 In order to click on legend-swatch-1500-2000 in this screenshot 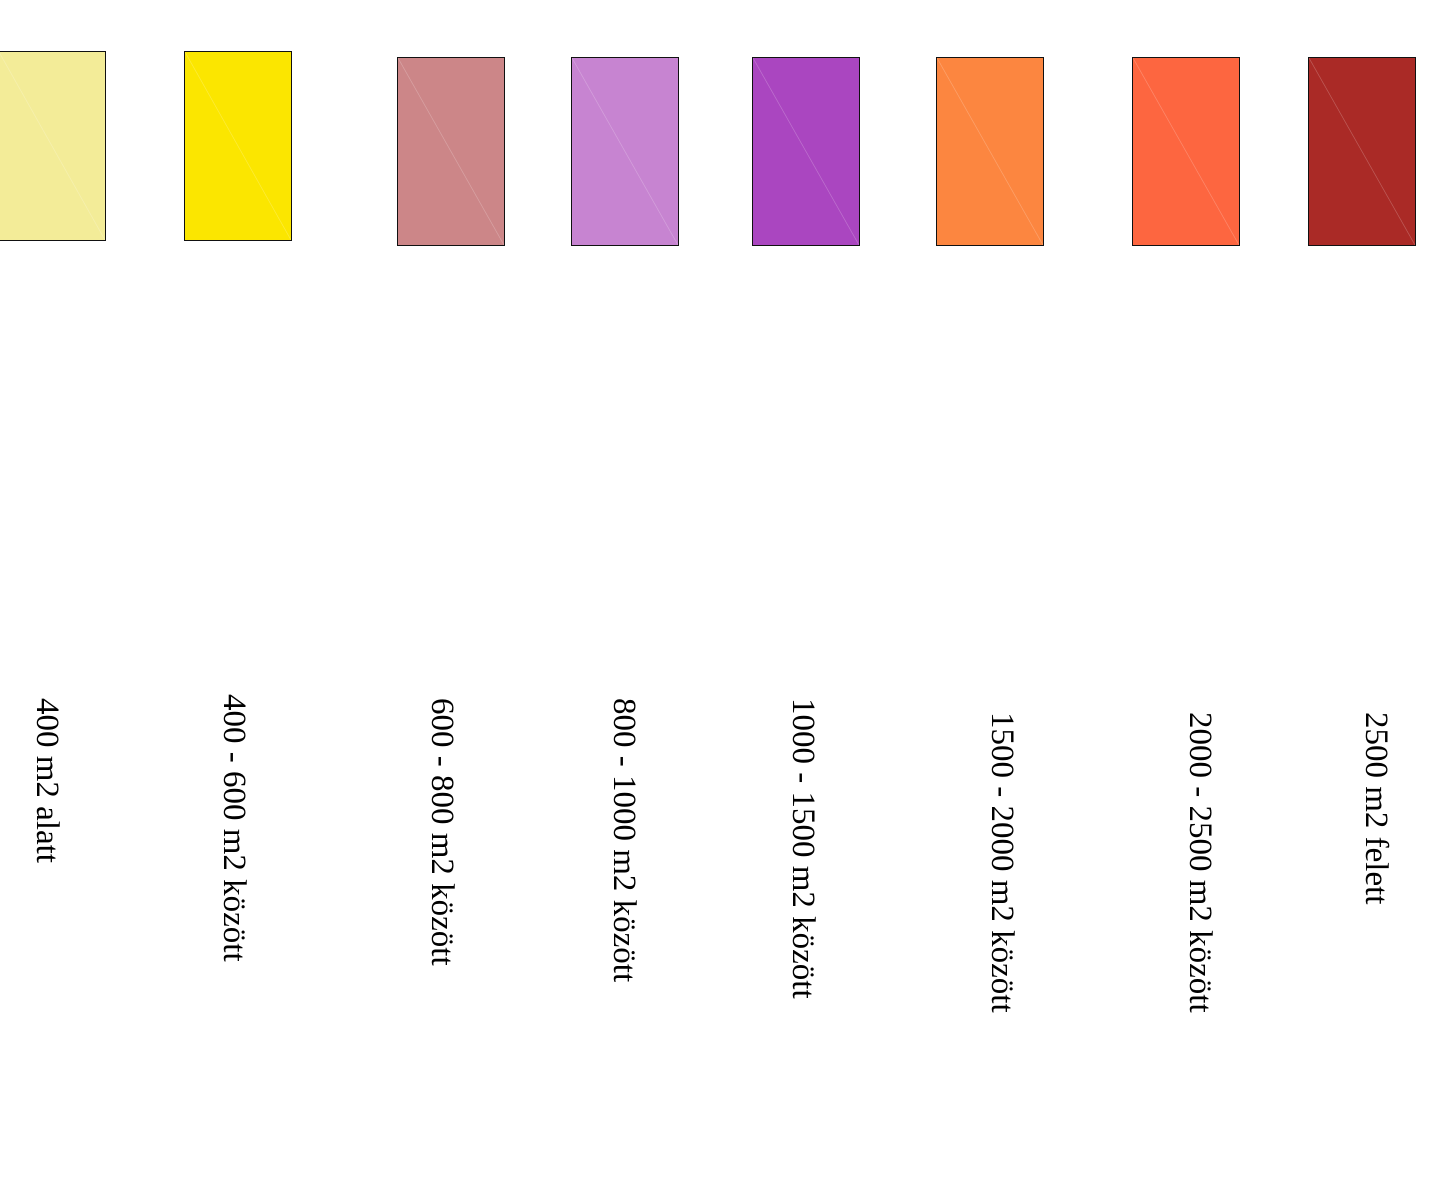, I will do `click(990, 151)`.